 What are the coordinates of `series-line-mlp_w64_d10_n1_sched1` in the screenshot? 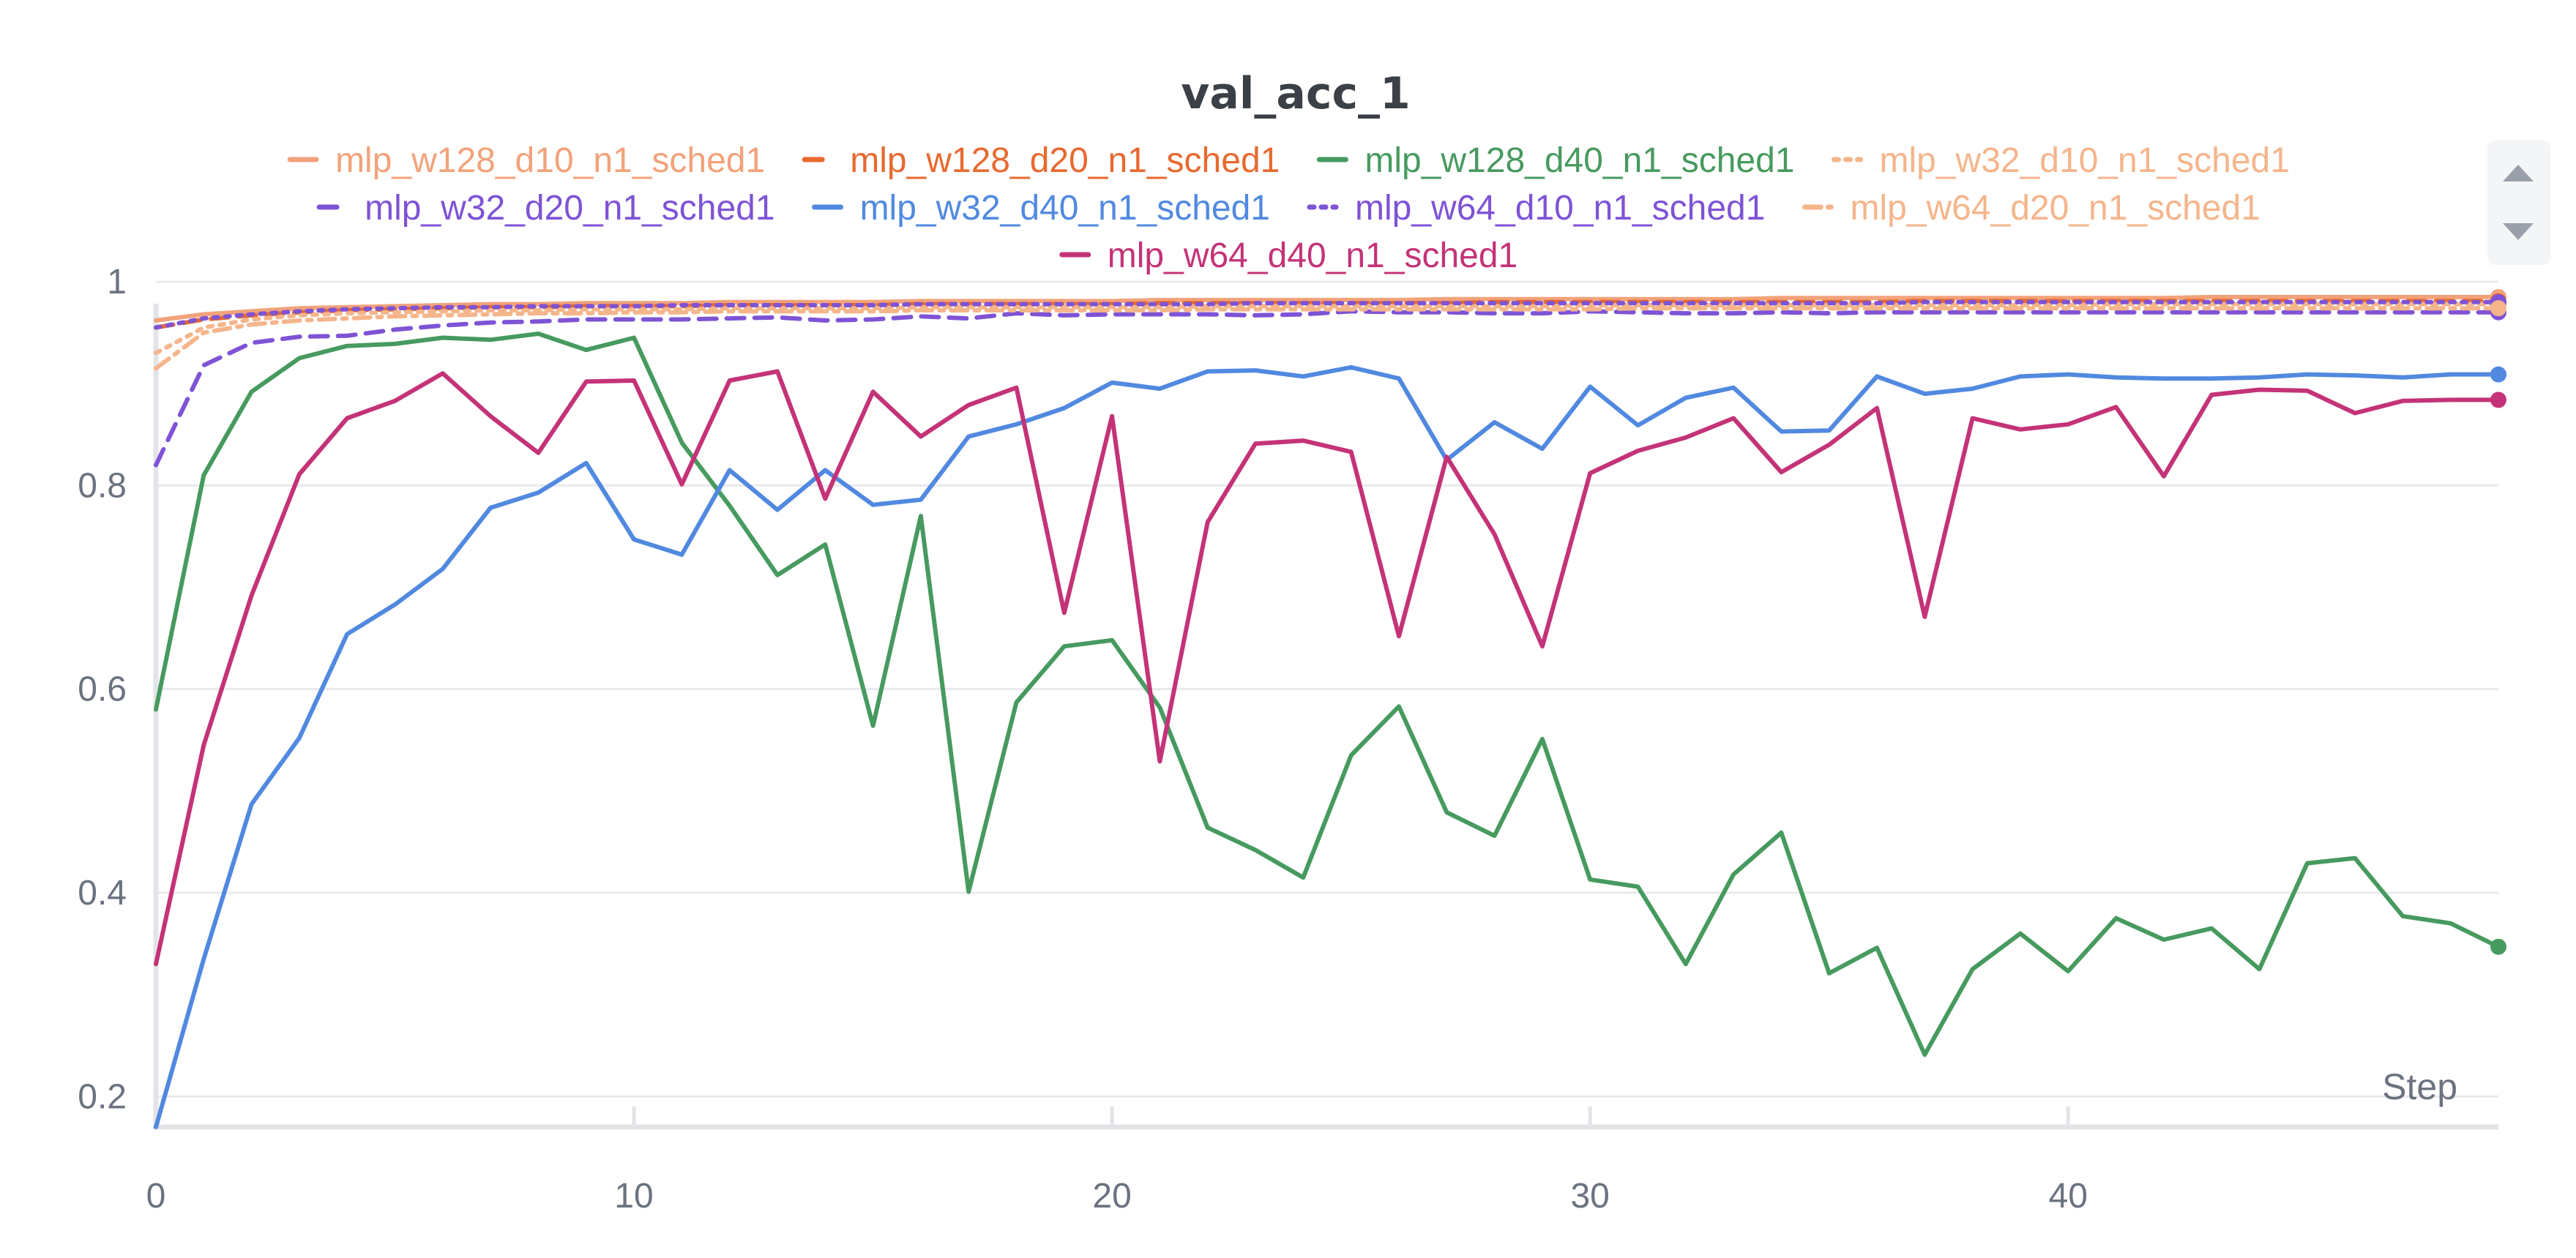 It's located at (1327, 314).